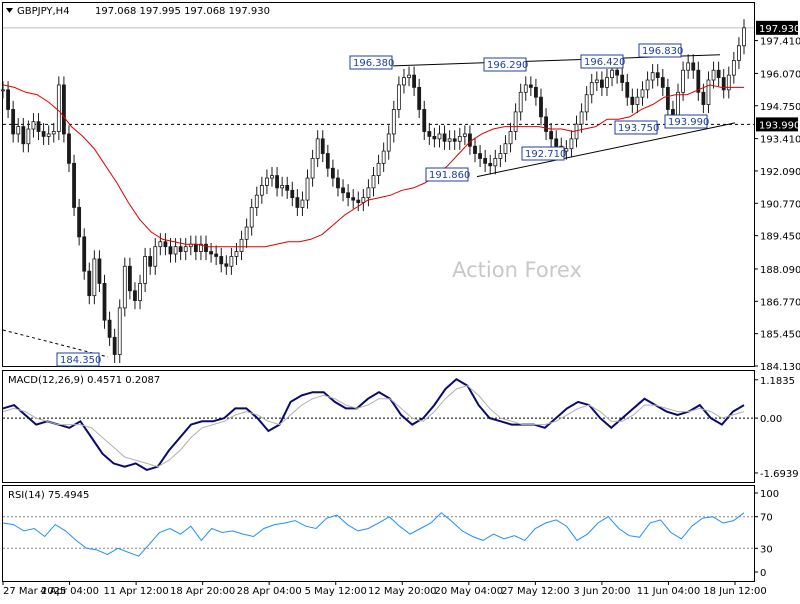 This screenshot has height=604, width=800. What do you see at coordinates (662, 51) in the screenshot?
I see `annotation-label: 196.830` at bounding box center [662, 51].